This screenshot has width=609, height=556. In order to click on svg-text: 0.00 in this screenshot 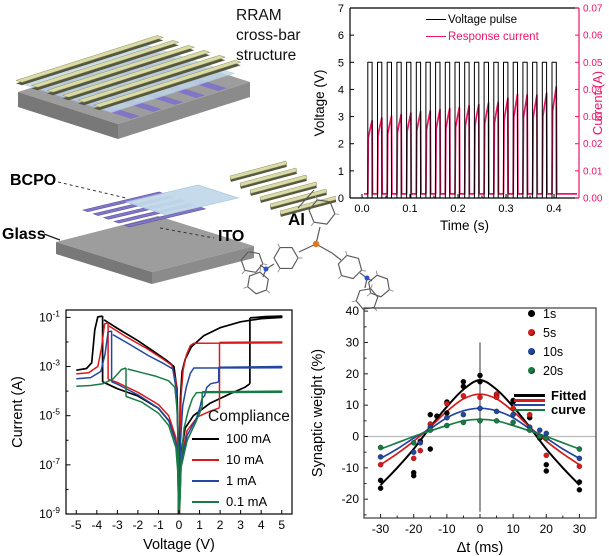, I will do `click(593, 199)`.